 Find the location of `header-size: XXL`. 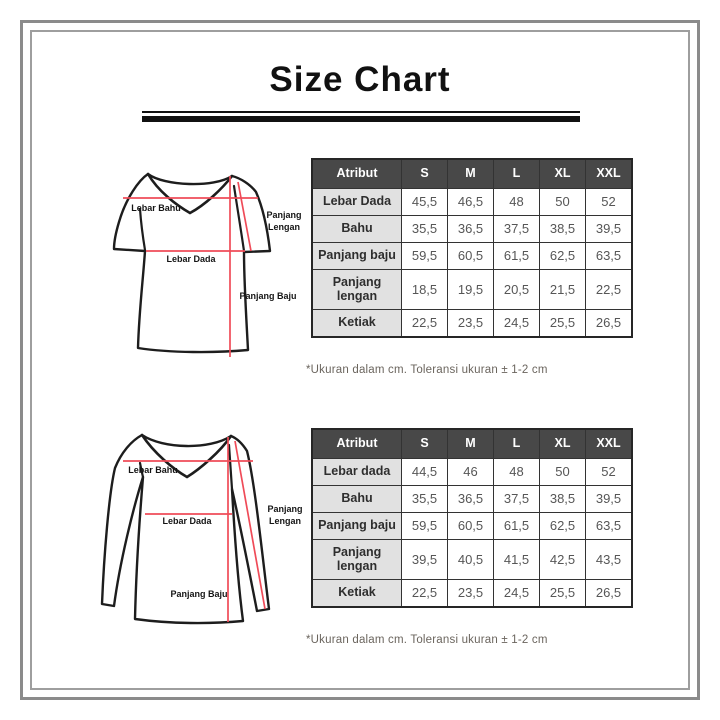

header-size: XXL is located at coordinates (609, 443).